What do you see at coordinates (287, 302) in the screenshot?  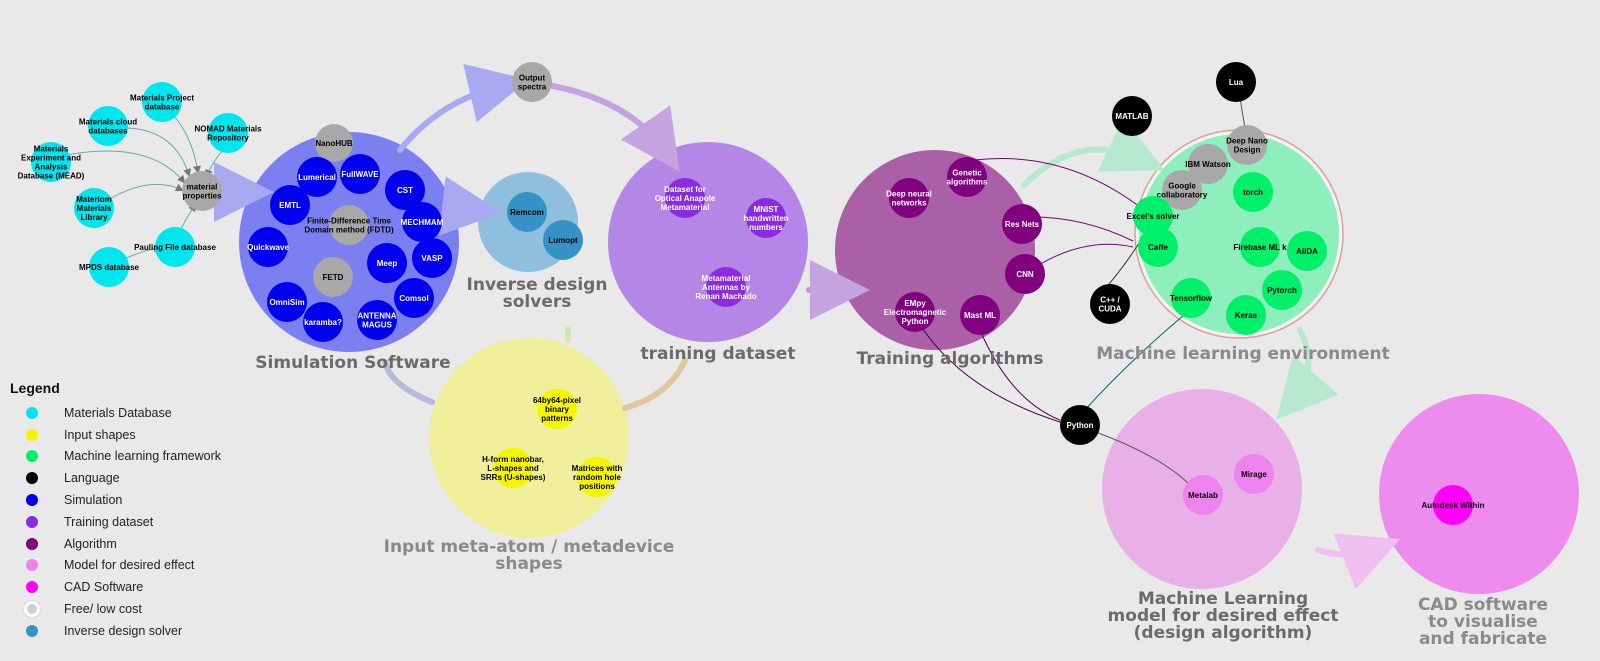 I see `node-circle-omnisim` at bounding box center [287, 302].